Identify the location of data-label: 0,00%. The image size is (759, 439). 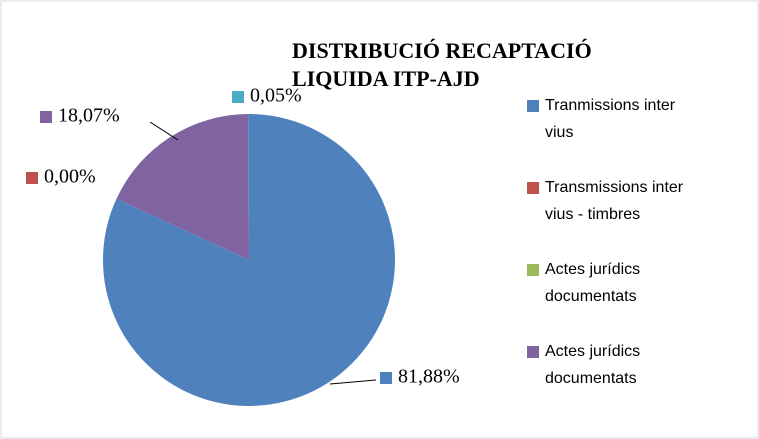
(70, 177).